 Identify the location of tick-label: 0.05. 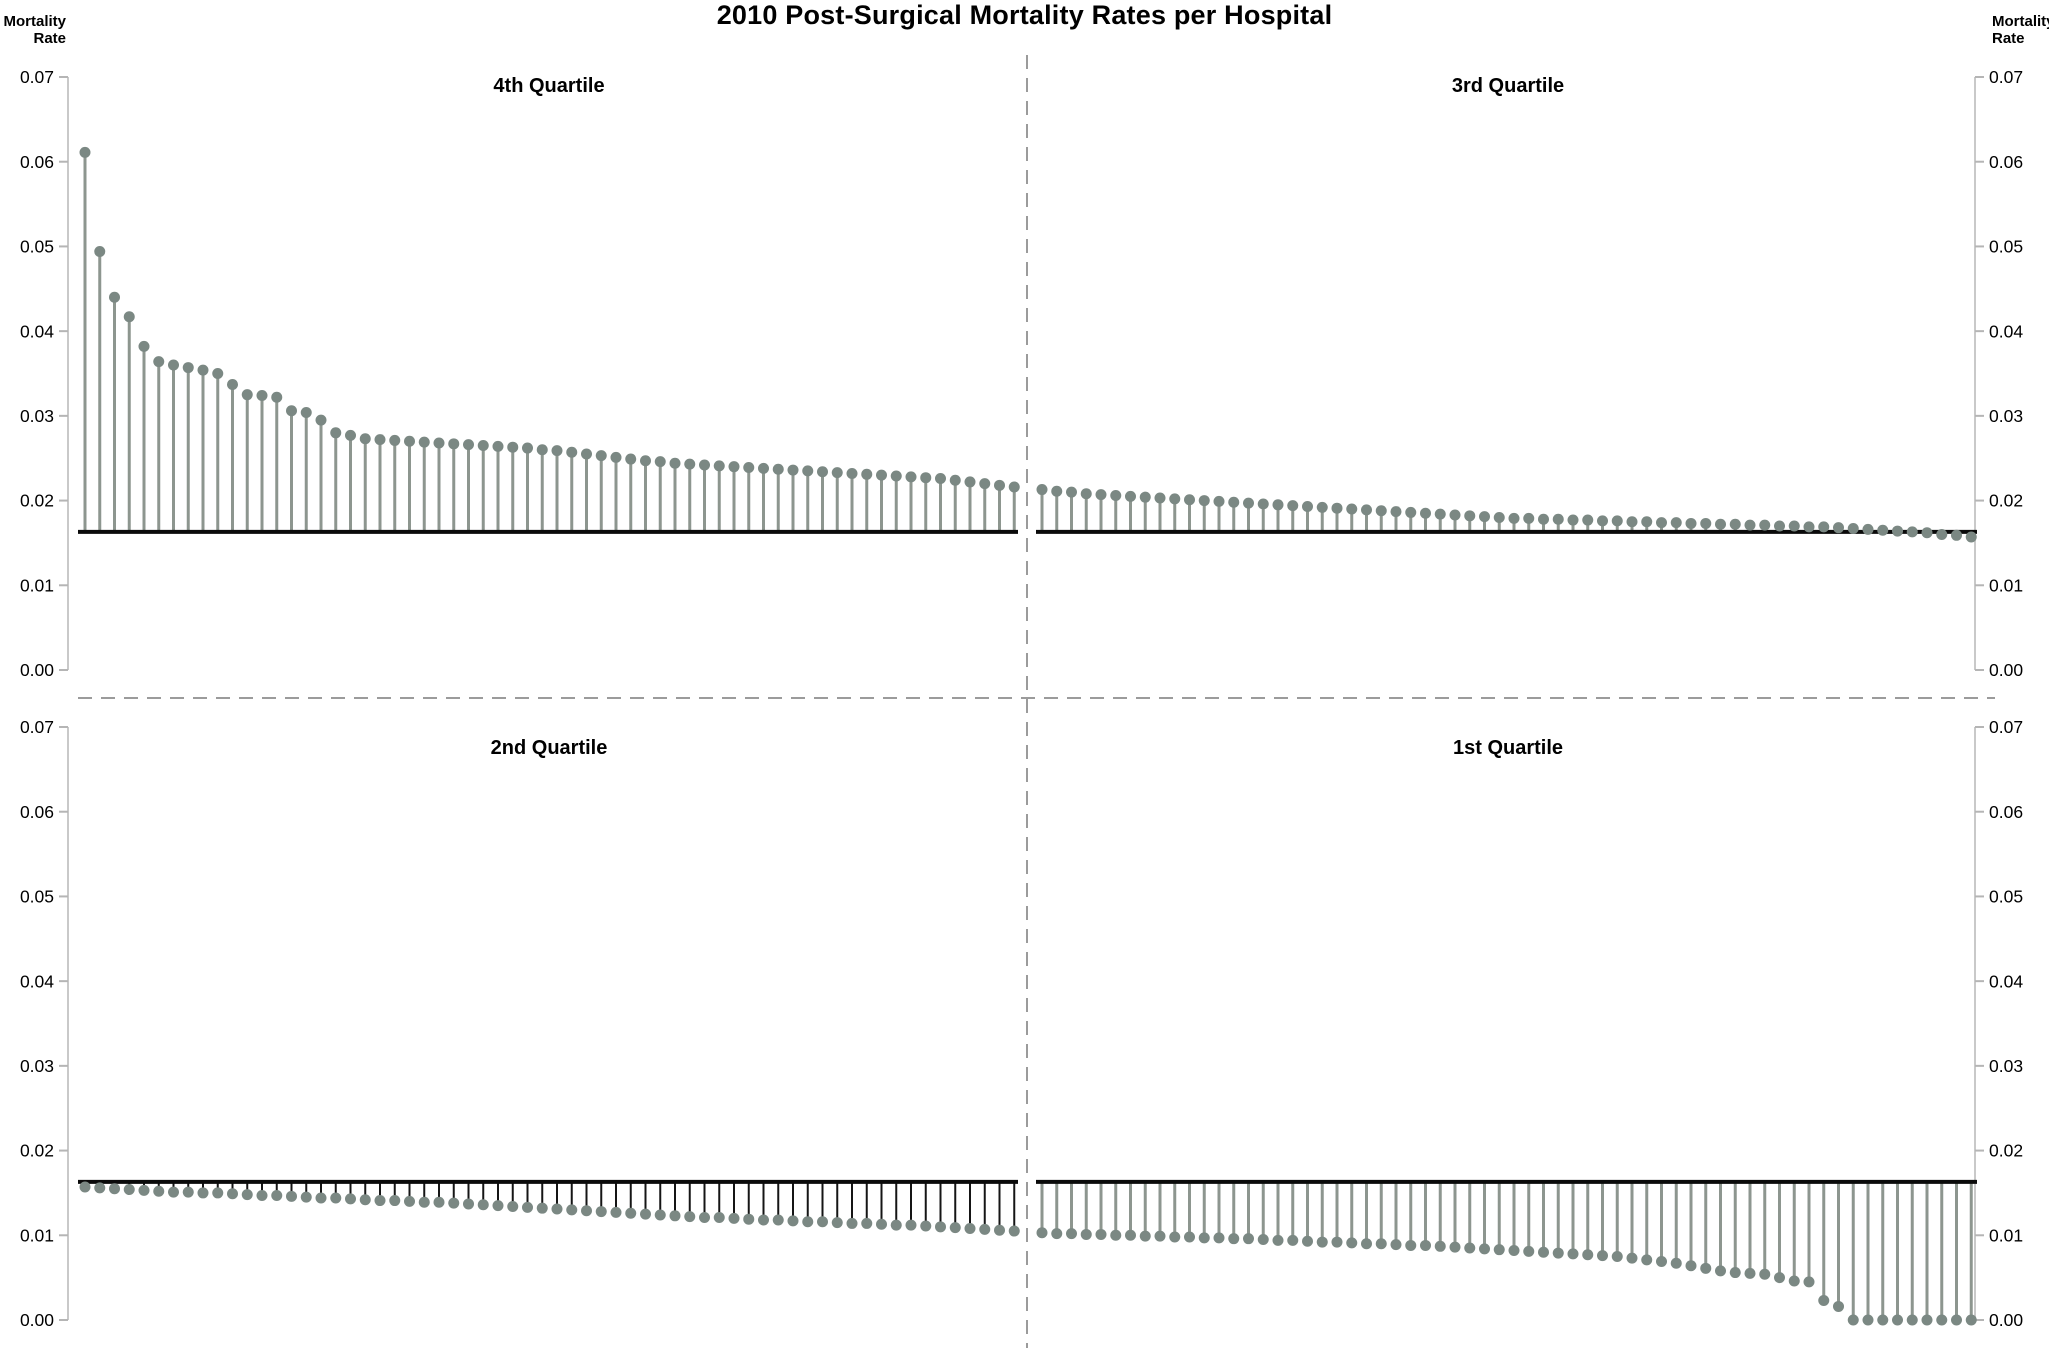
(37, 247).